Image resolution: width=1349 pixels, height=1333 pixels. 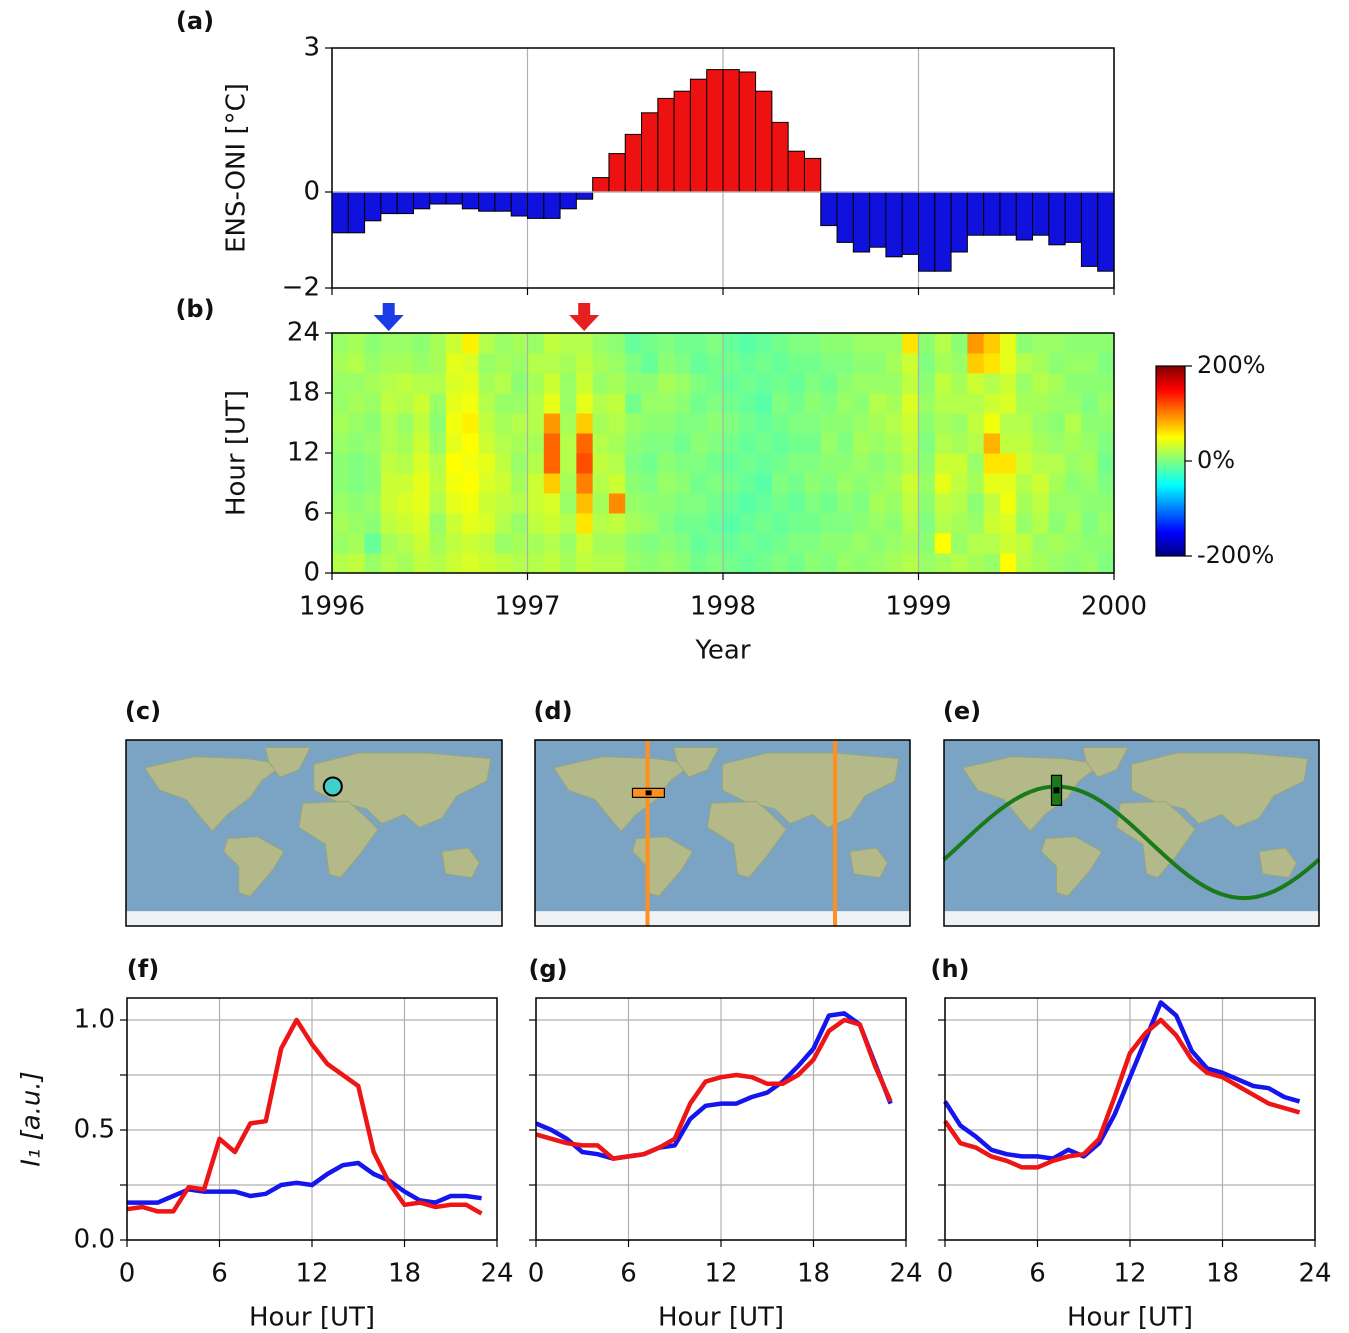 What do you see at coordinates (628, 1274) in the screenshot?
I see `x-tick-label: 6` at bounding box center [628, 1274].